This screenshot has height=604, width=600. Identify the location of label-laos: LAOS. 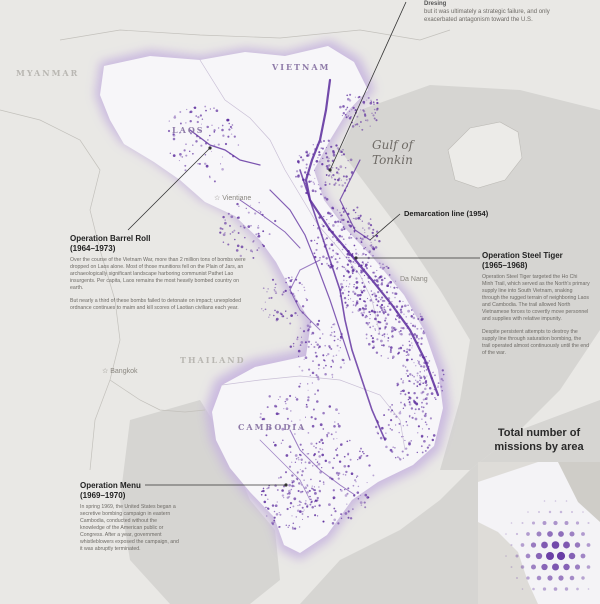
(188, 130).